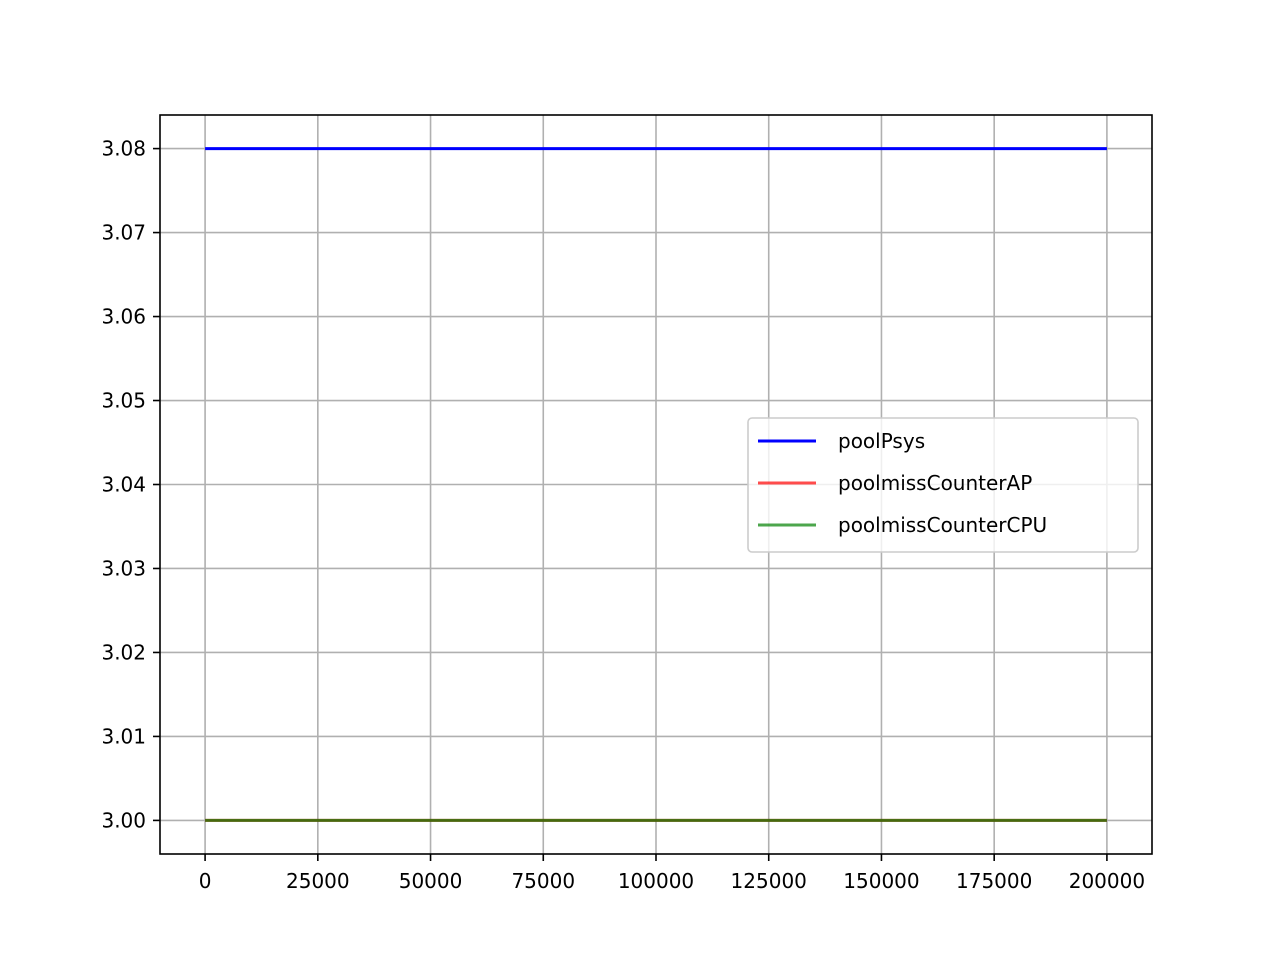 The width and height of the screenshot is (1280, 960). What do you see at coordinates (881, 441) in the screenshot?
I see `legend-label-poolPsys: poolPsys` at bounding box center [881, 441].